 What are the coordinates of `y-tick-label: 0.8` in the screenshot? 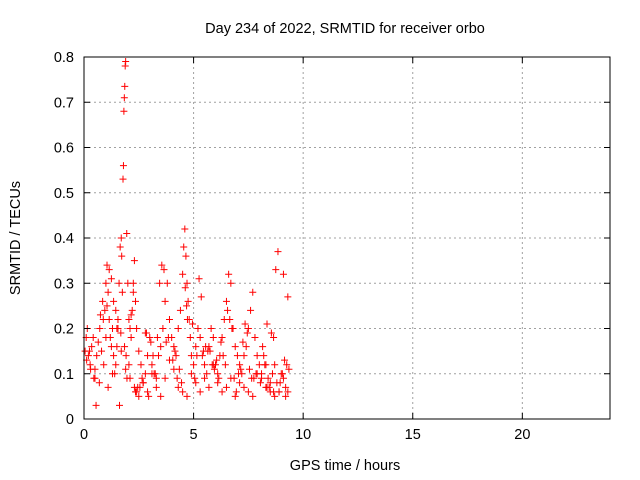 It's located at (64, 58).